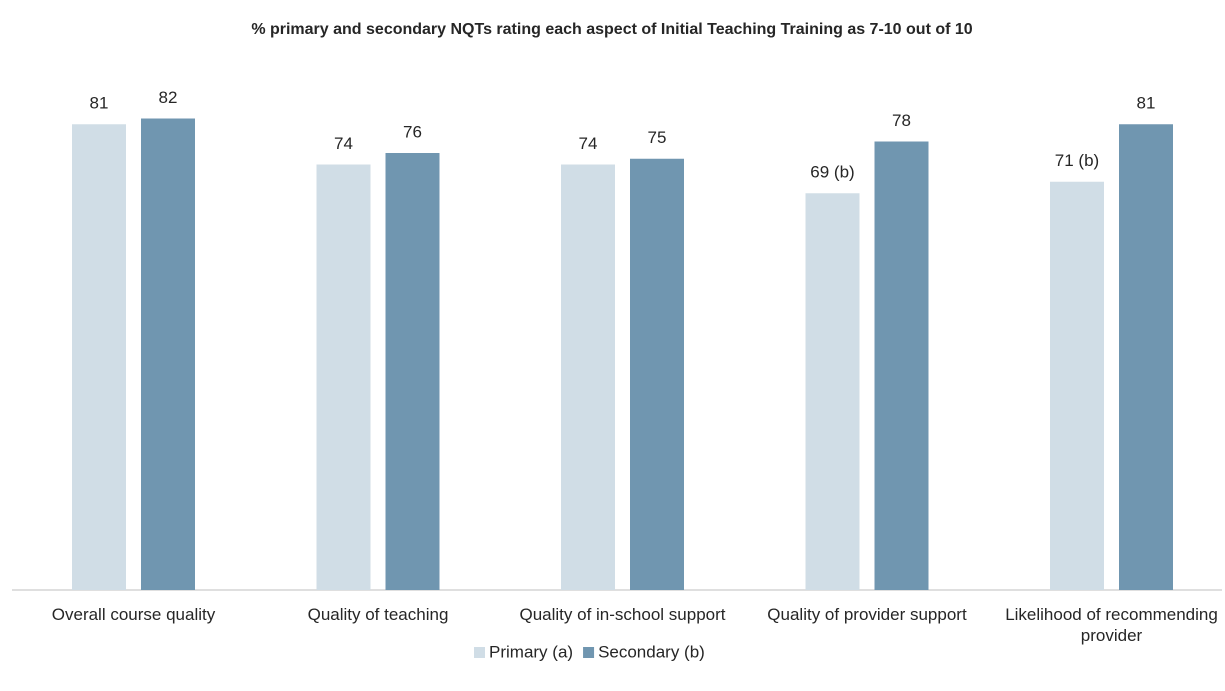 This screenshot has width=1225, height=691. What do you see at coordinates (1077, 160) in the screenshot?
I see `value-label: 71 (b)` at bounding box center [1077, 160].